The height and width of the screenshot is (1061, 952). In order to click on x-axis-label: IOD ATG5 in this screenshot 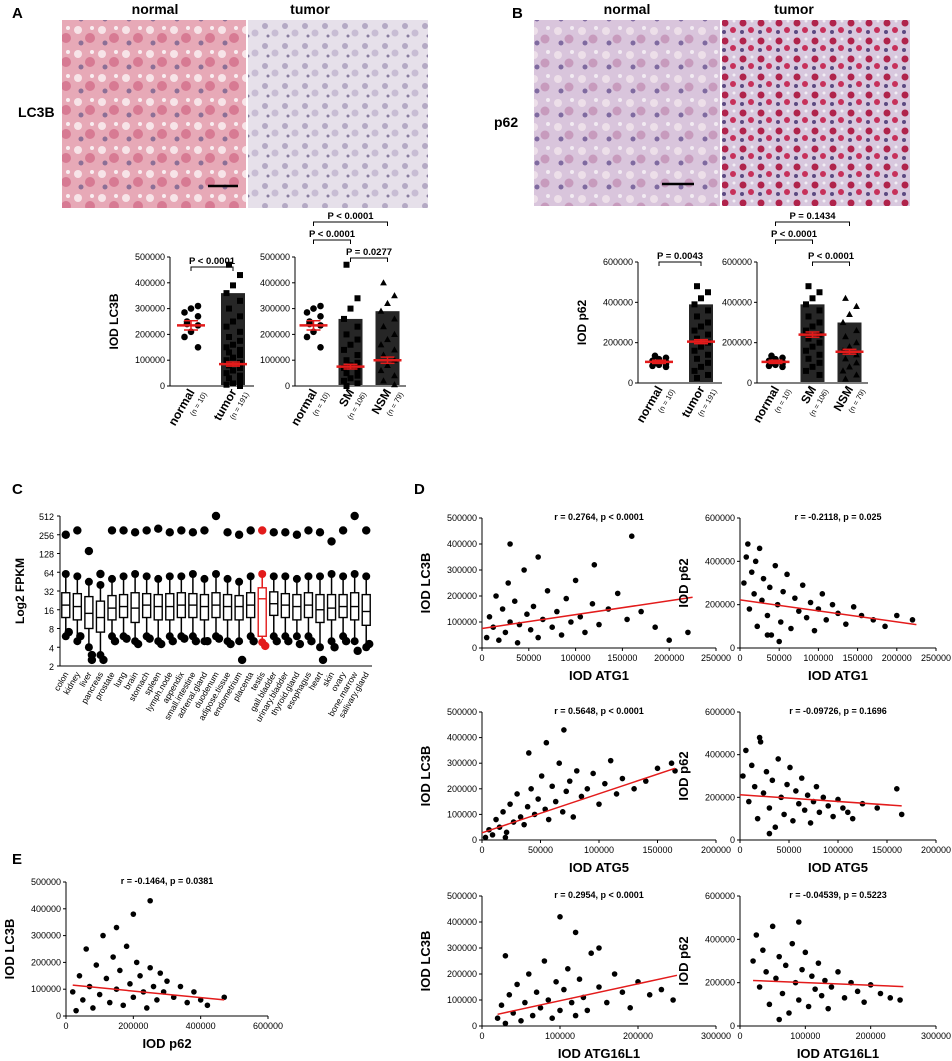, I will do `click(599, 867)`.